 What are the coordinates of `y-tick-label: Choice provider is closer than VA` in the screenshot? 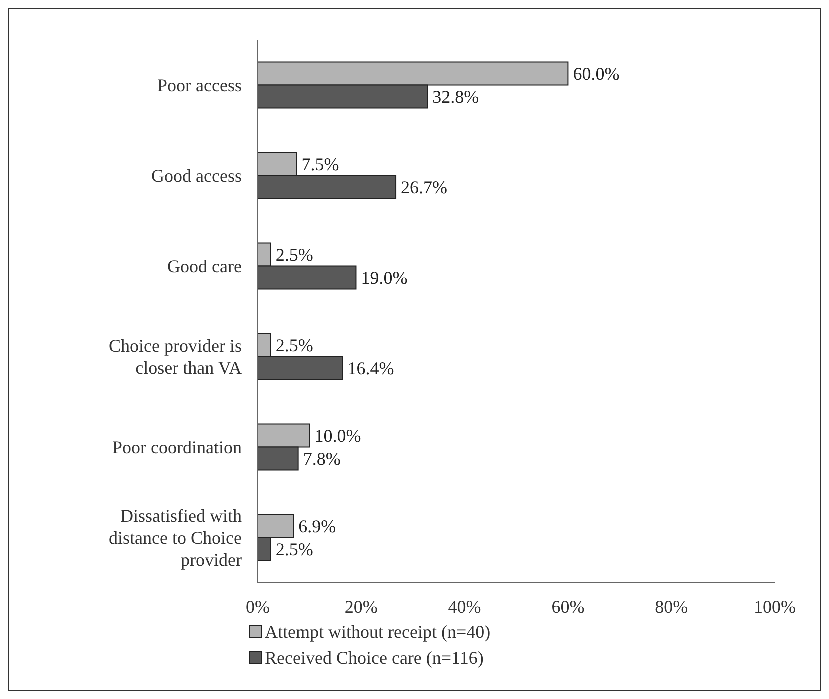 It's located at (175, 357).